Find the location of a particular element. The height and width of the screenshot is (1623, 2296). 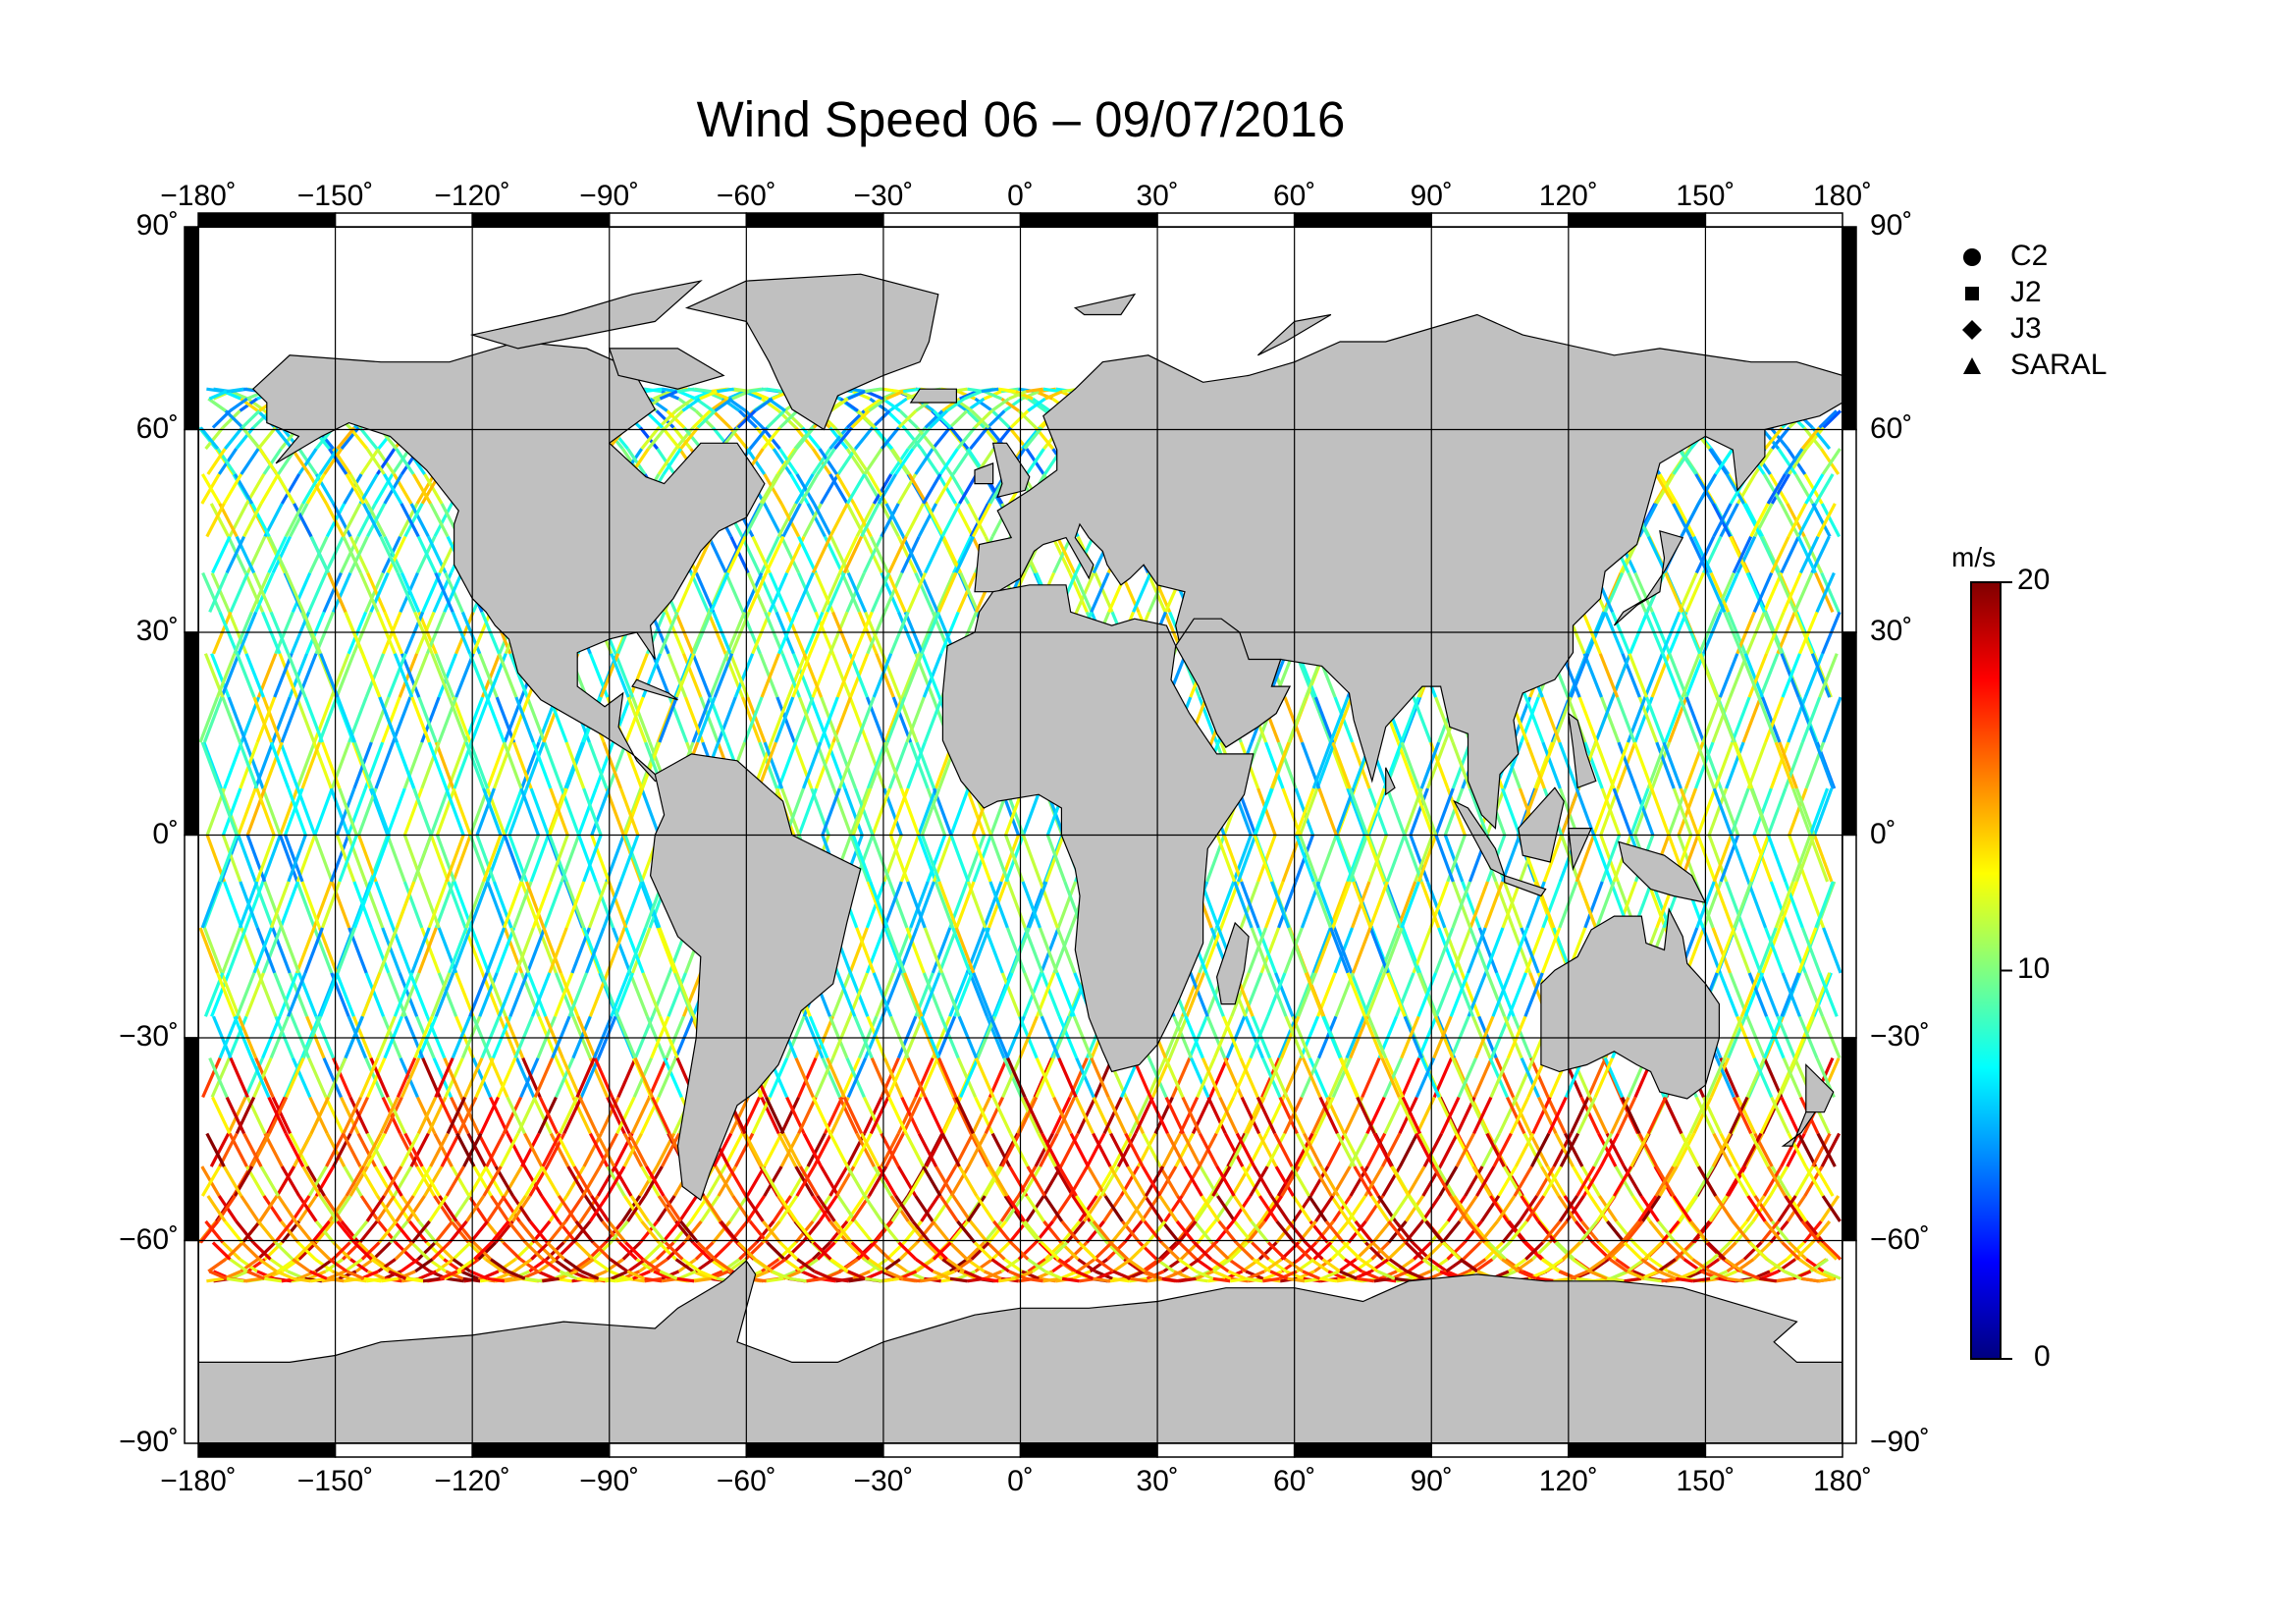

lon-tick-label-bottom: 90˚ is located at coordinates (1431, 1481).